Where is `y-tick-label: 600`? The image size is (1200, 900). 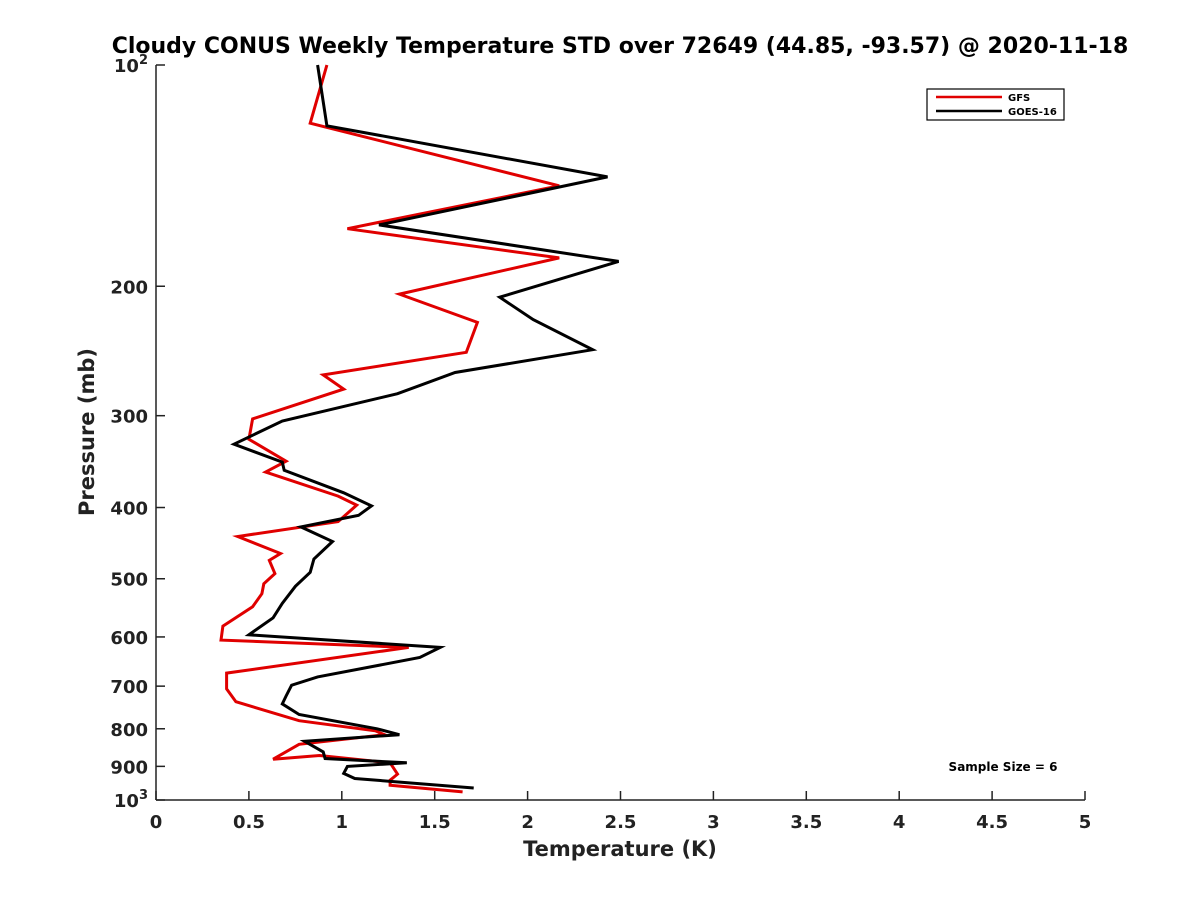 y-tick-label: 600 is located at coordinates (129, 638).